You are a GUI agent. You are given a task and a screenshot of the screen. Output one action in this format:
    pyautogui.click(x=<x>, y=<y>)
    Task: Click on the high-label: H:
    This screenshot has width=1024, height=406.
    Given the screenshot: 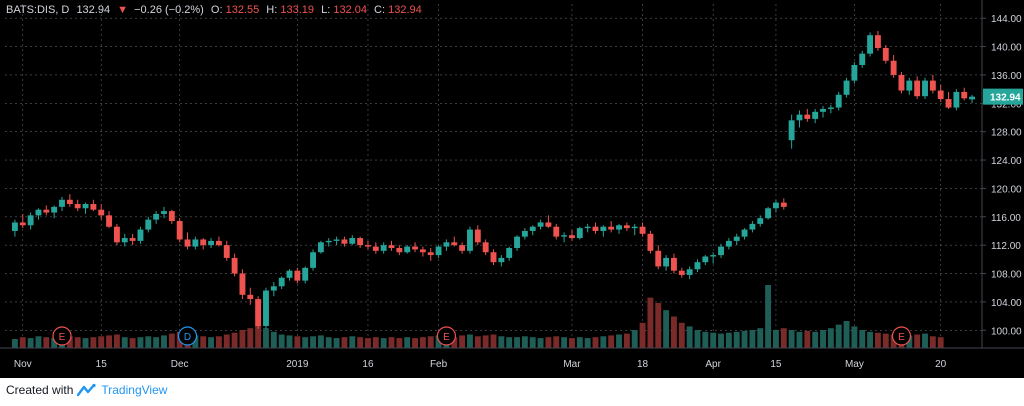 What is the action you would take?
    pyautogui.click(x=271, y=10)
    